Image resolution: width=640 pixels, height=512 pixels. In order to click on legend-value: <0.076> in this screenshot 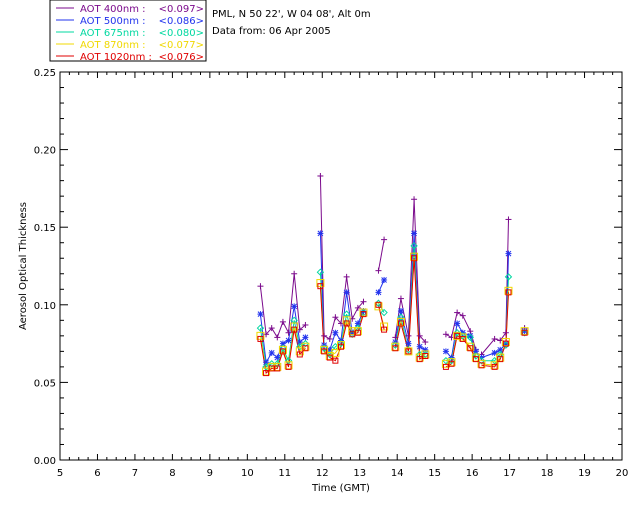, I will do `click(181, 57)`.